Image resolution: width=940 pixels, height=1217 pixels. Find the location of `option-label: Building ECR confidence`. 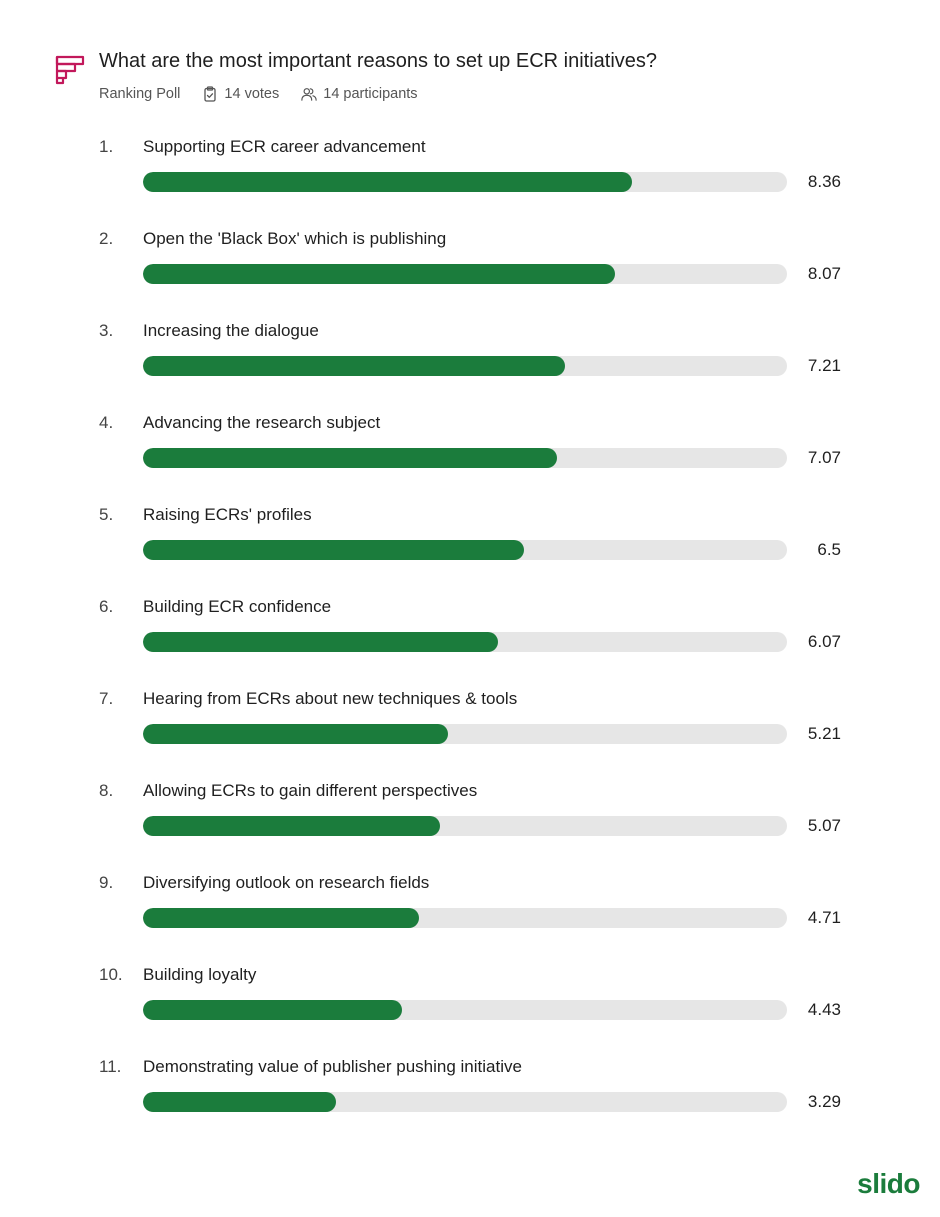

option-label: Building ECR confidence is located at coordinates (237, 606).